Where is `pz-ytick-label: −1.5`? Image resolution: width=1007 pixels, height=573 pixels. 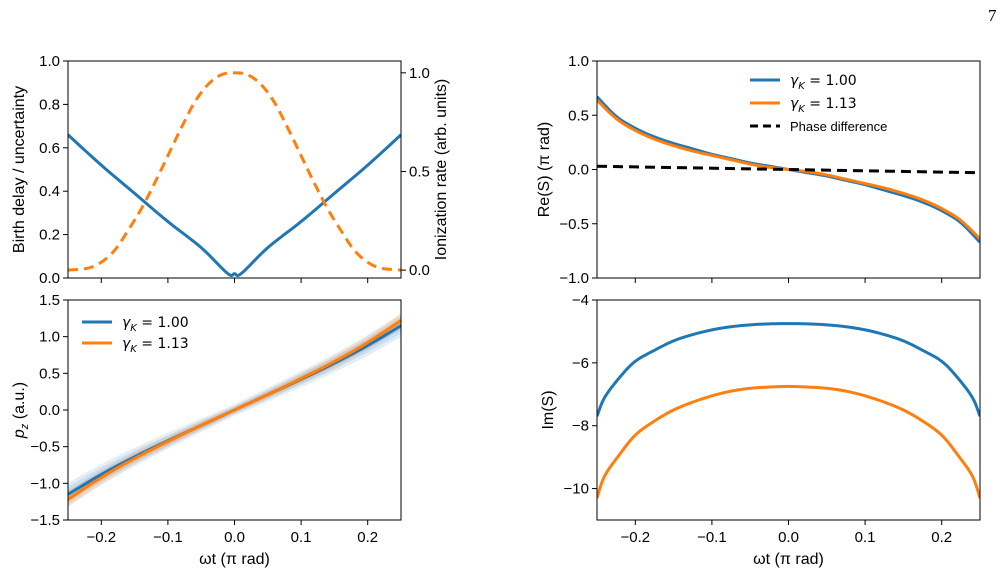 pz-ytick-label: −1.5 is located at coordinates (45, 520).